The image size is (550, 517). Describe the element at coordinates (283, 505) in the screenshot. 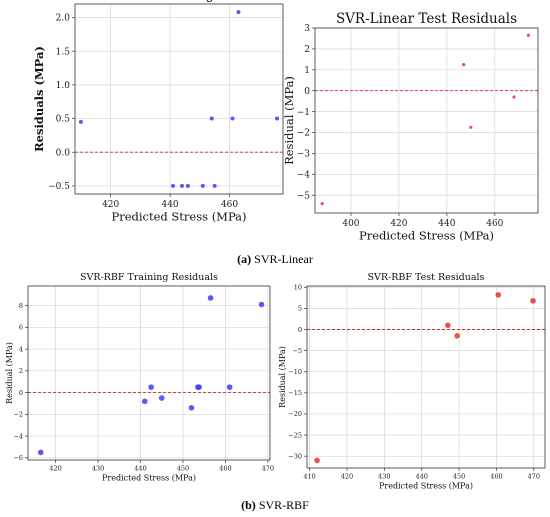

I see `caption-b-text: SVR-RBF` at that location.